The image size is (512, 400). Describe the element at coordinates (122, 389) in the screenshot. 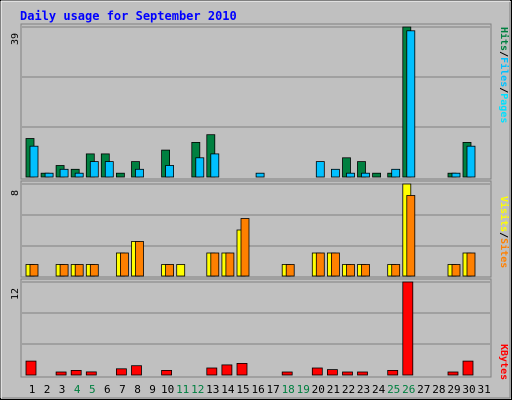

I see `x-label-day-7: 7` at that location.